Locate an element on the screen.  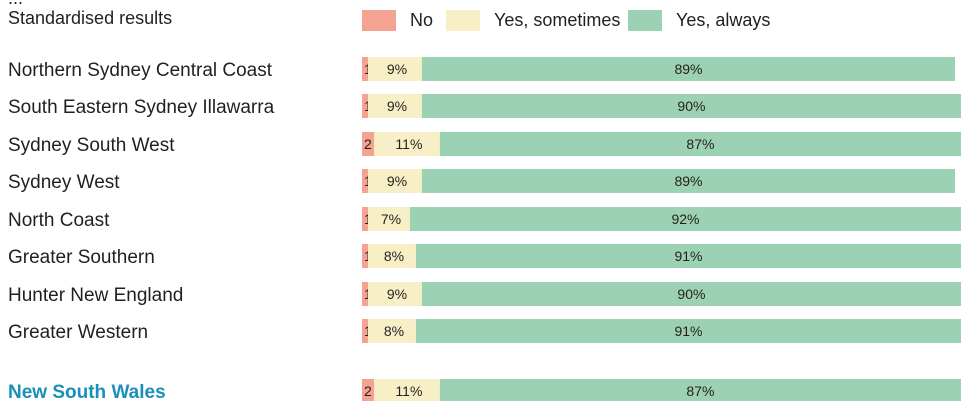
bar-yes-sometimes-sydney-west is located at coordinates (394, 181).